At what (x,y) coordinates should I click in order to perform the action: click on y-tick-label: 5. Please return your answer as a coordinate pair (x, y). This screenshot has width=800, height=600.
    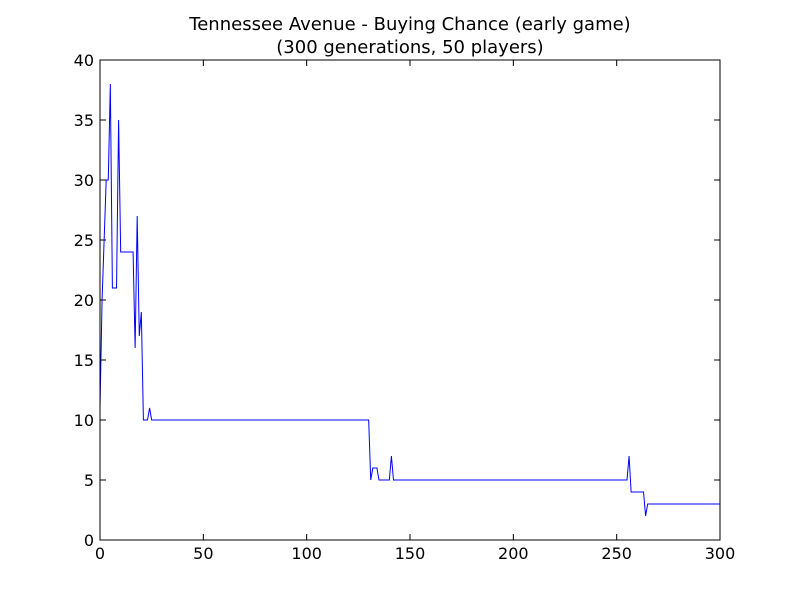
    Looking at the image, I should click on (89, 480).